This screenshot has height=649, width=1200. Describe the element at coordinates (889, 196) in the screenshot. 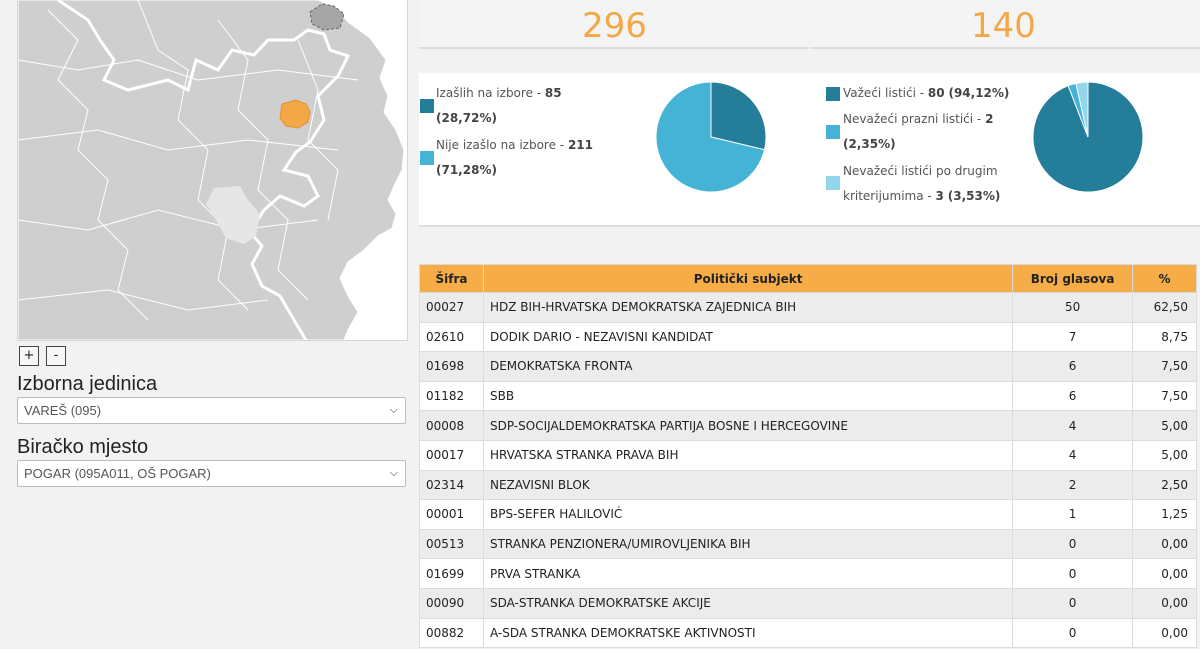

I see `ballots-legend-text-2: kriterijumima -` at that location.